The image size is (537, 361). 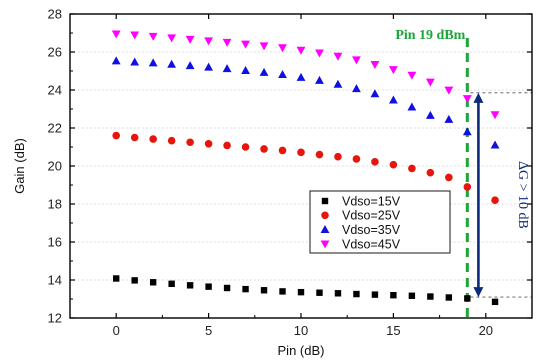 I want to click on legend-box, so click(x=380, y=222).